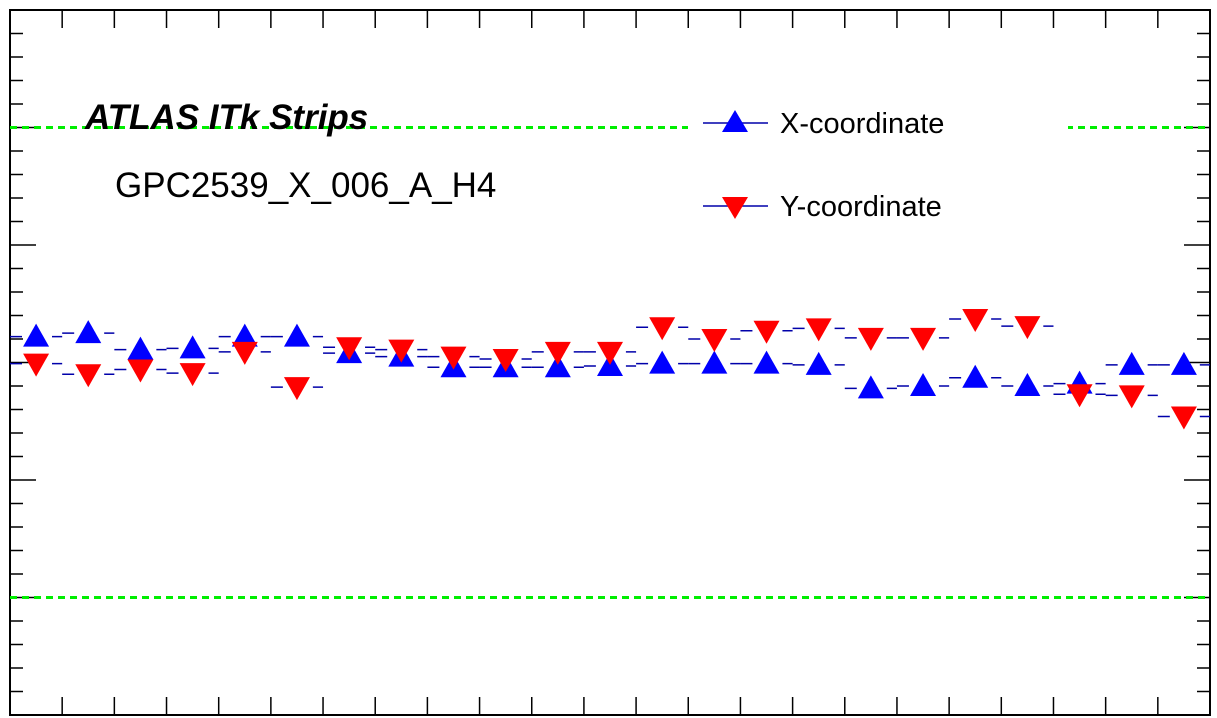  Describe the element at coordinates (861, 207) in the screenshot. I see `legend-y-label: Y-coordinate` at that location.